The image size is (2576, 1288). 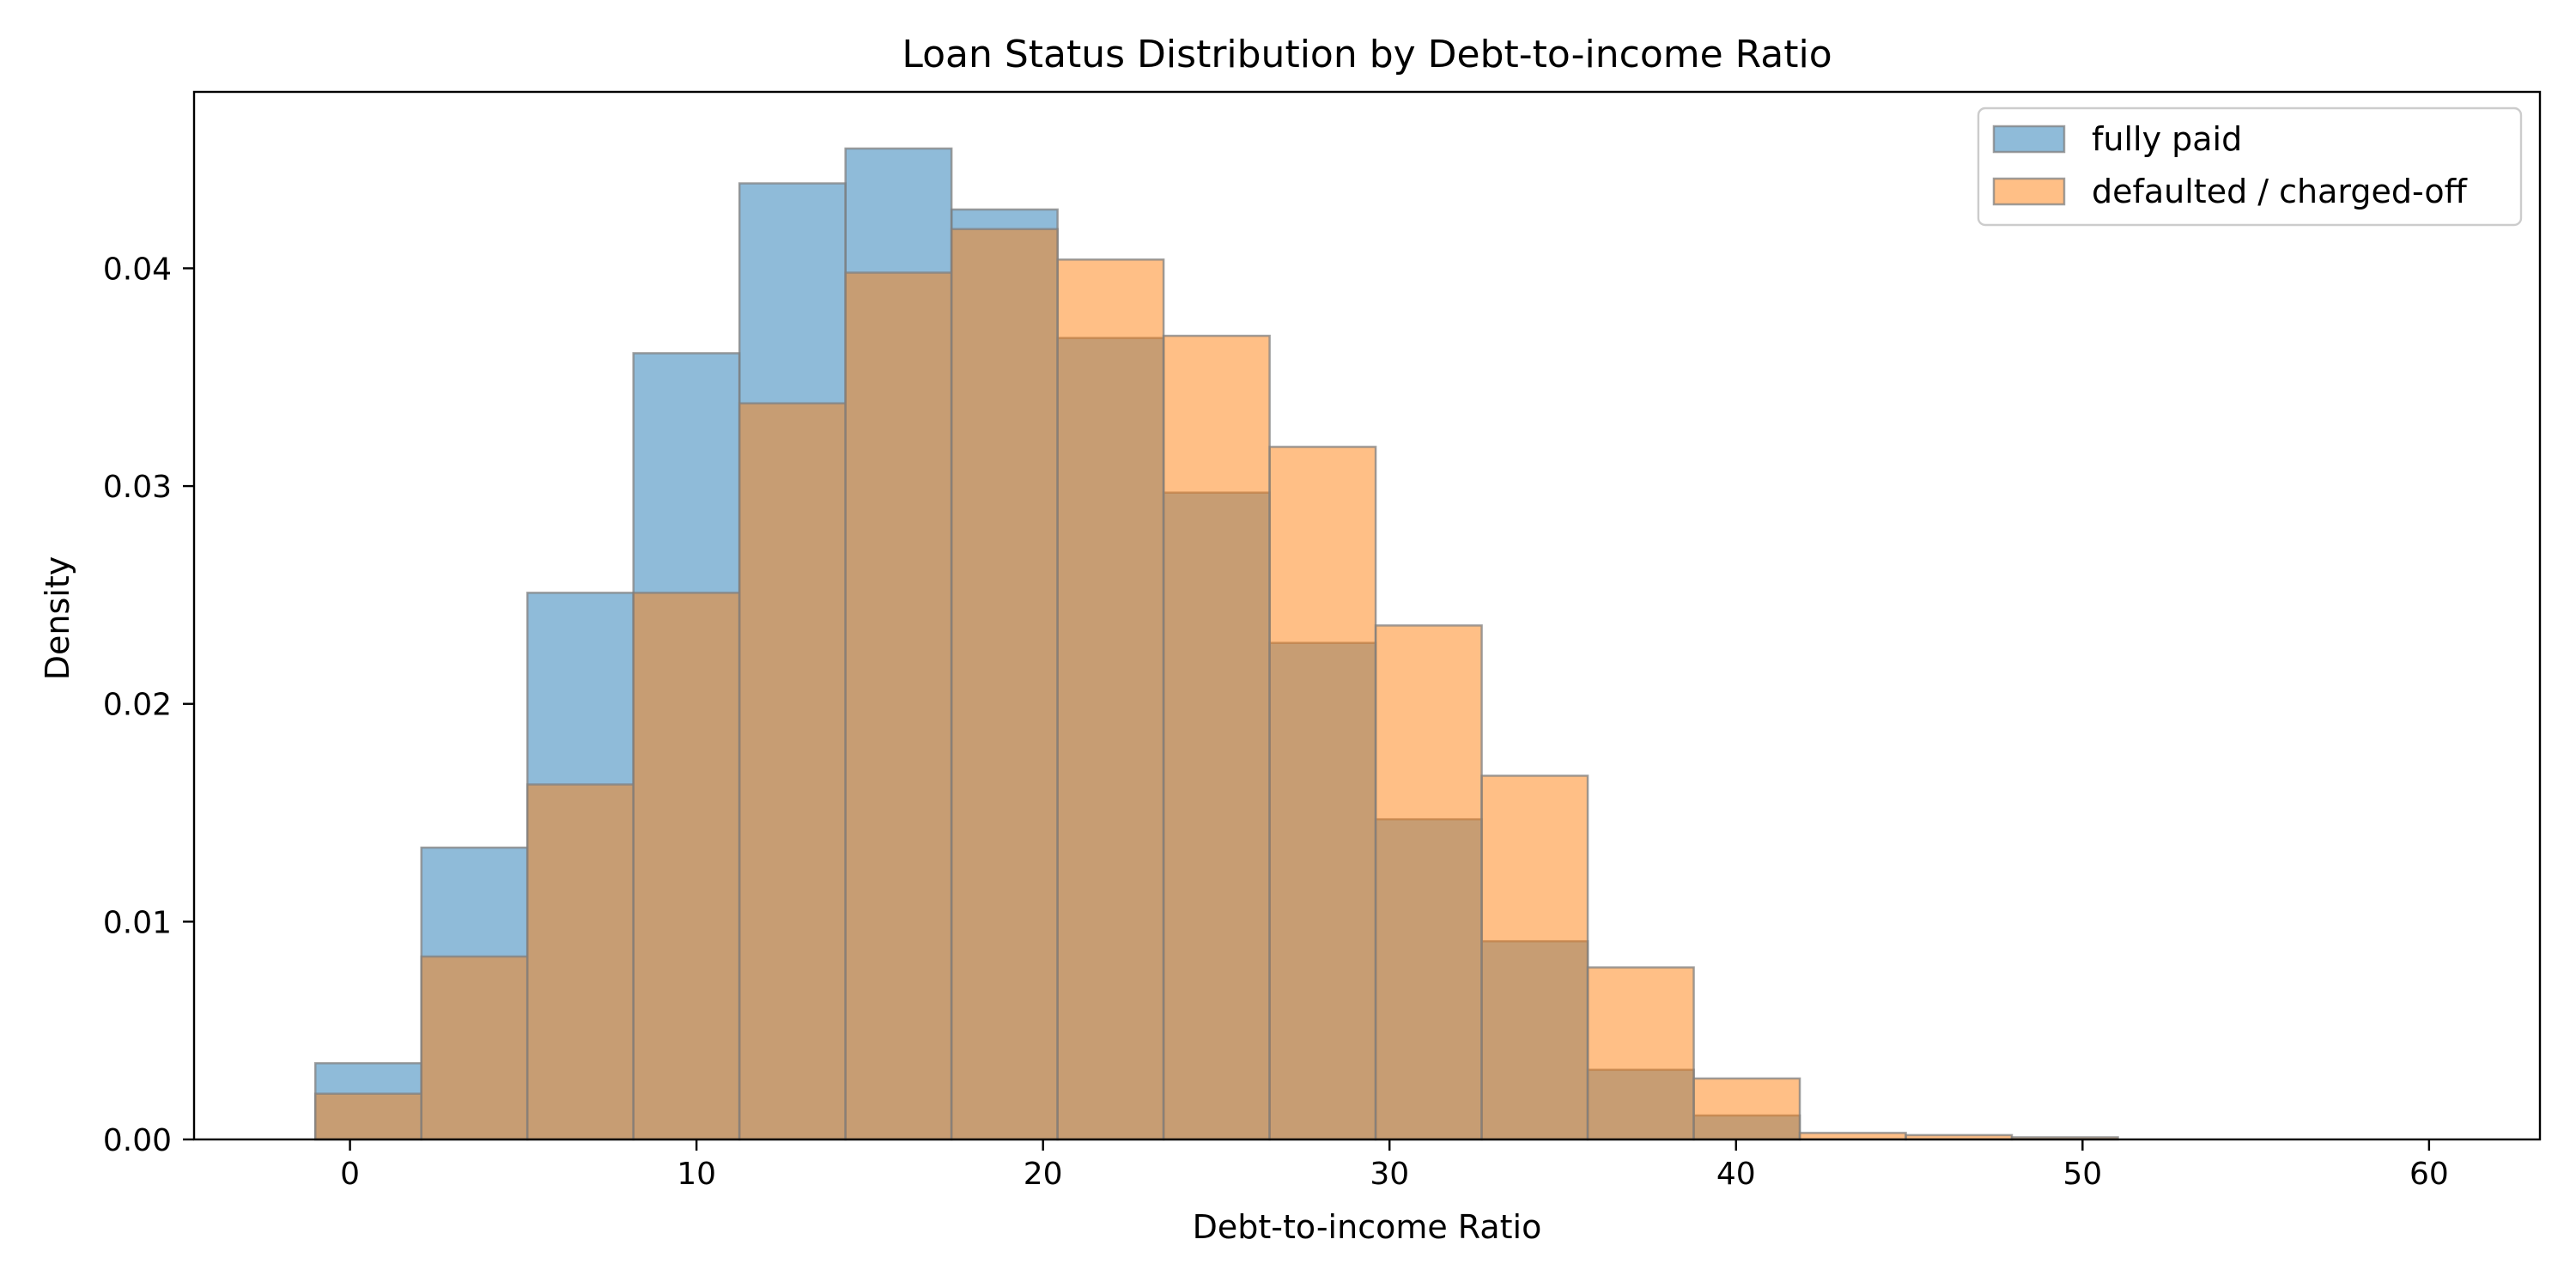 I want to click on y-axis: 0.00 0.01 0.02 0.03 0.04, so click(x=148, y=705).